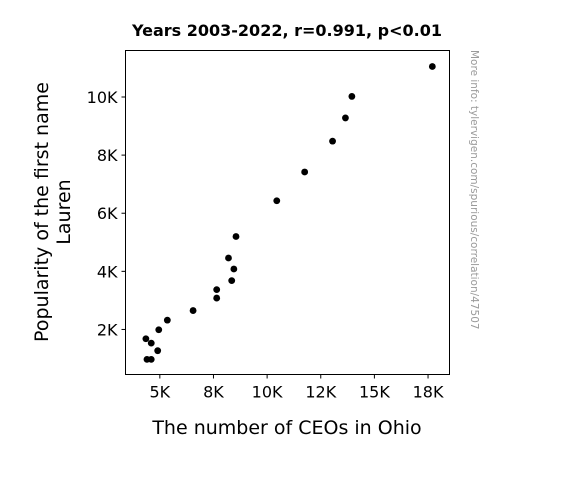 The height and width of the screenshot is (500, 575). What do you see at coordinates (286, 30) in the screenshot?
I see `chart-title: Years 2003-2022, r=0.991, p<0.01` at bounding box center [286, 30].